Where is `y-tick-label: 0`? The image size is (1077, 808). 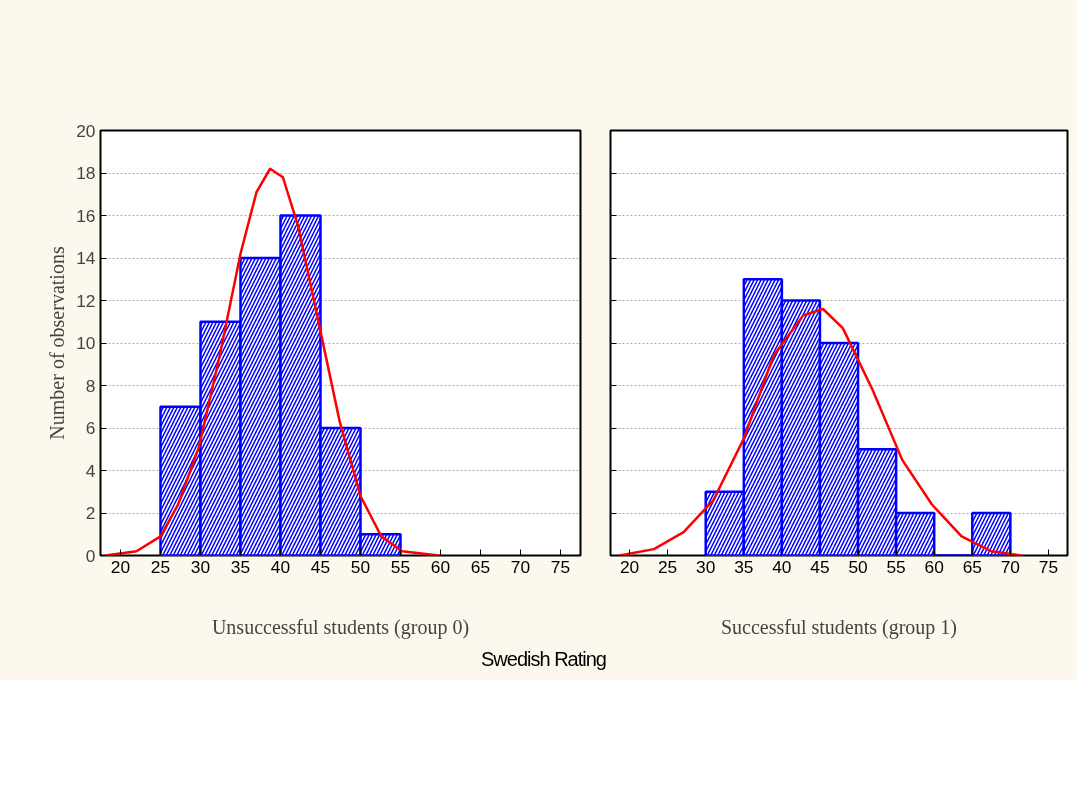 y-tick-label: 0 is located at coordinates (90, 555).